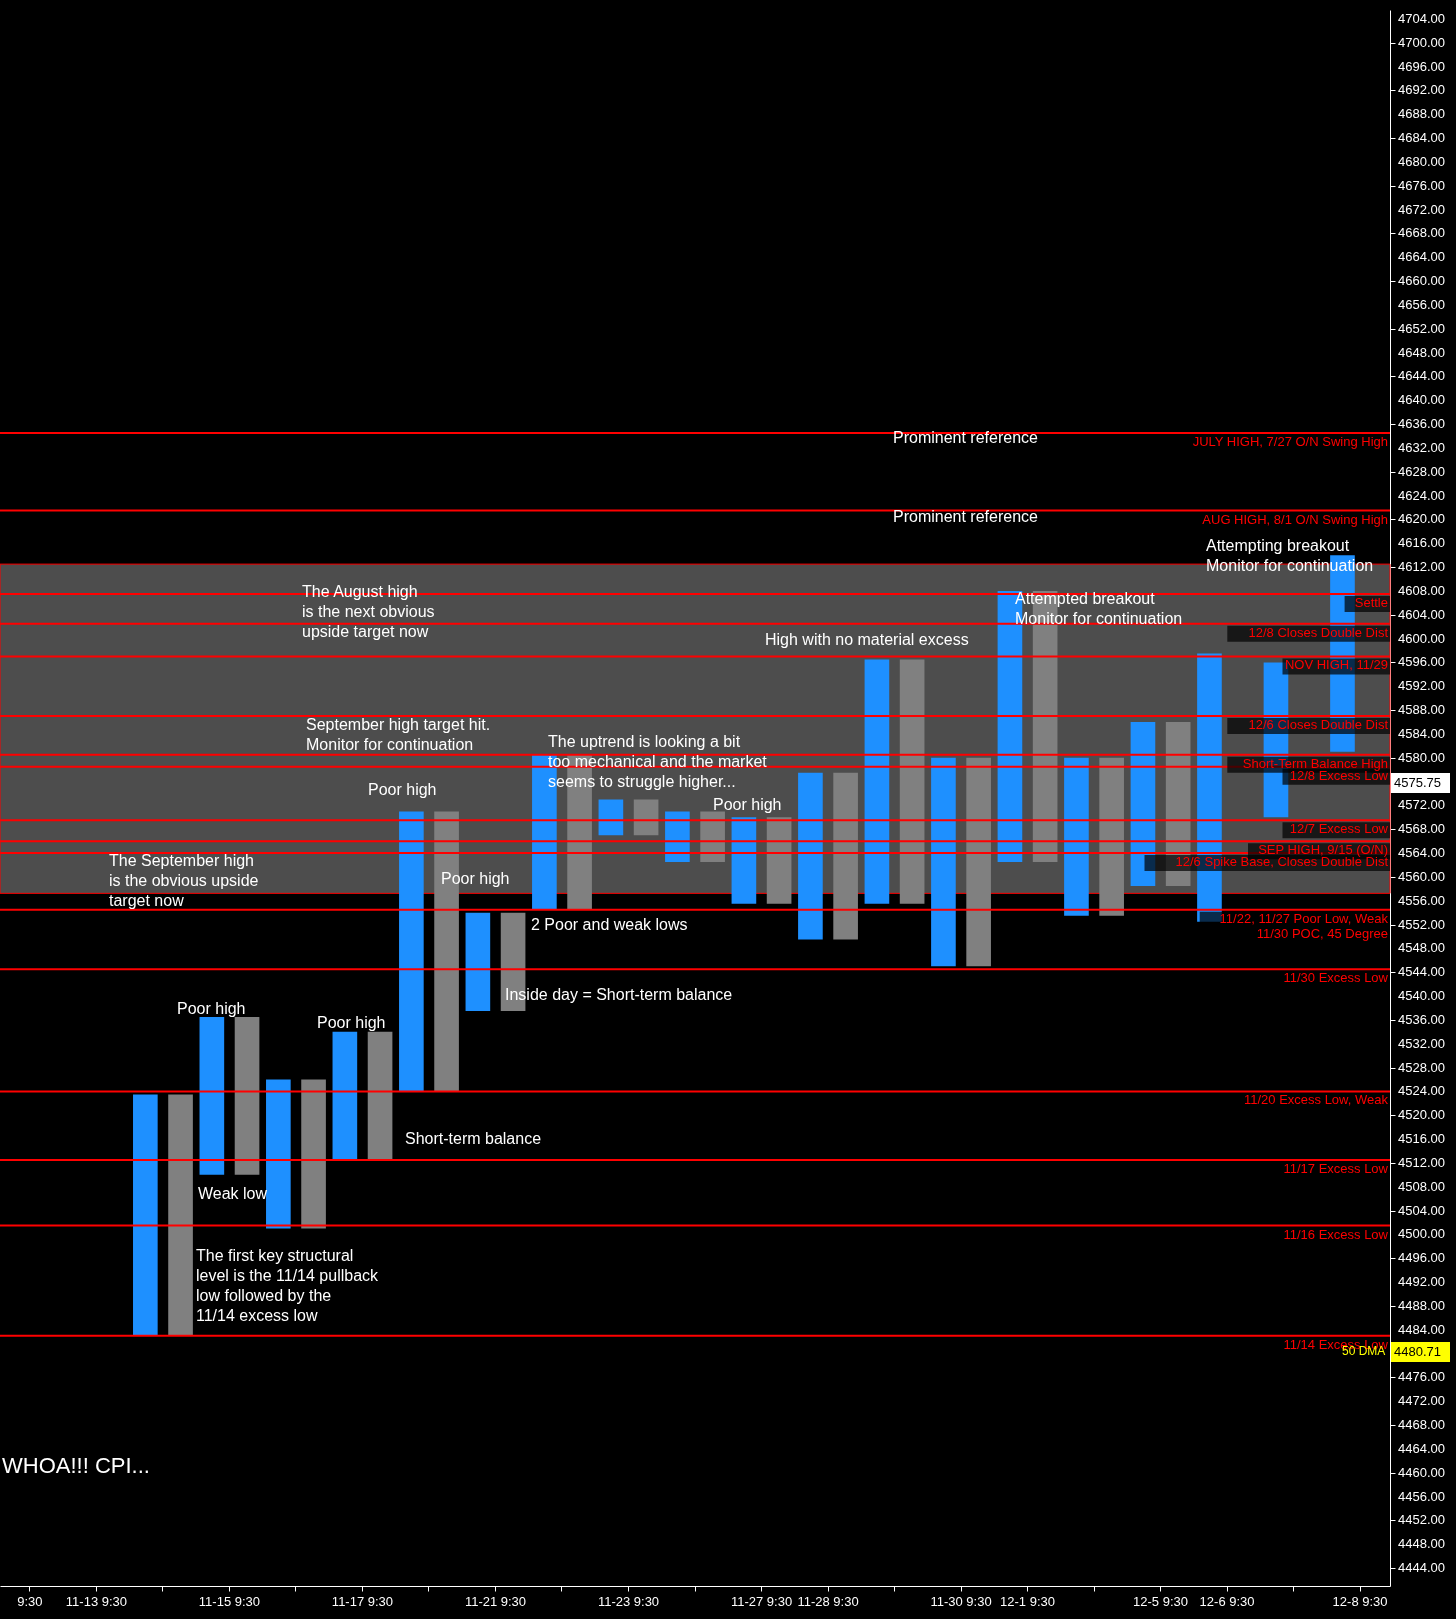  What do you see at coordinates (184, 880) in the screenshot?
I see `annotation: The September high is the obvious upside target now` at bounding box center [184, 880].